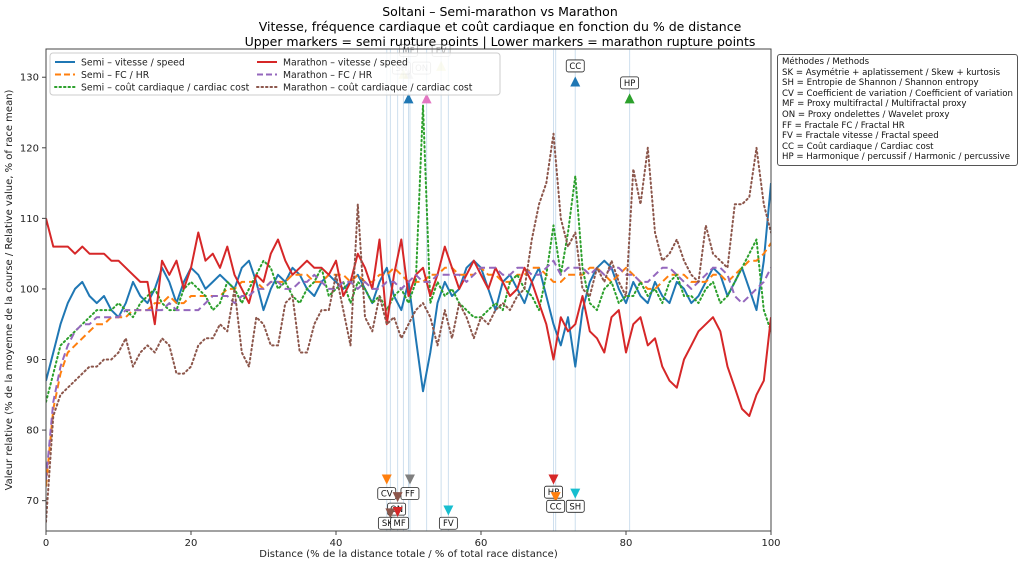 The width and height of the screenshot is (1024, 565). I want to click on y-tick-label: 70, so click(32, 501).